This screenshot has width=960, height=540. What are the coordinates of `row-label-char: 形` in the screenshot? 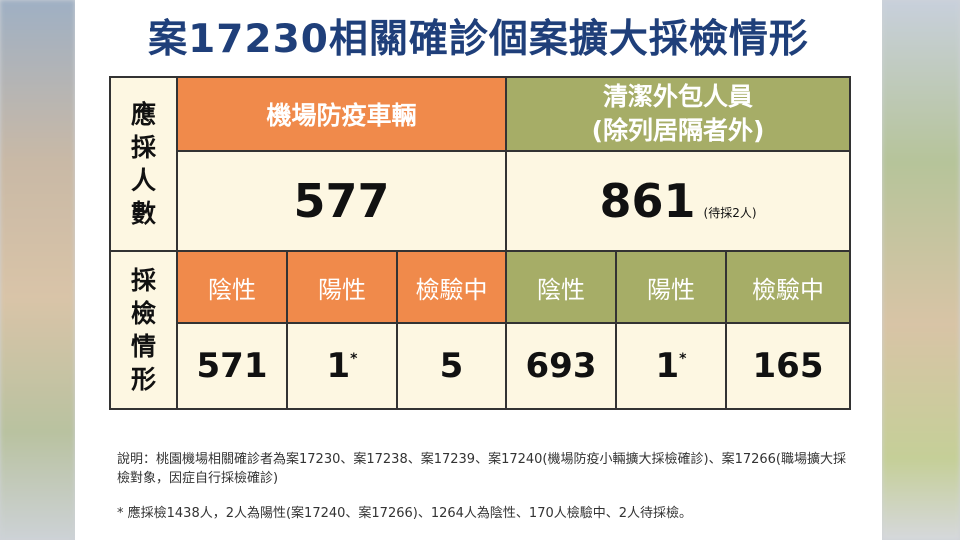 It's located at (143, 379).